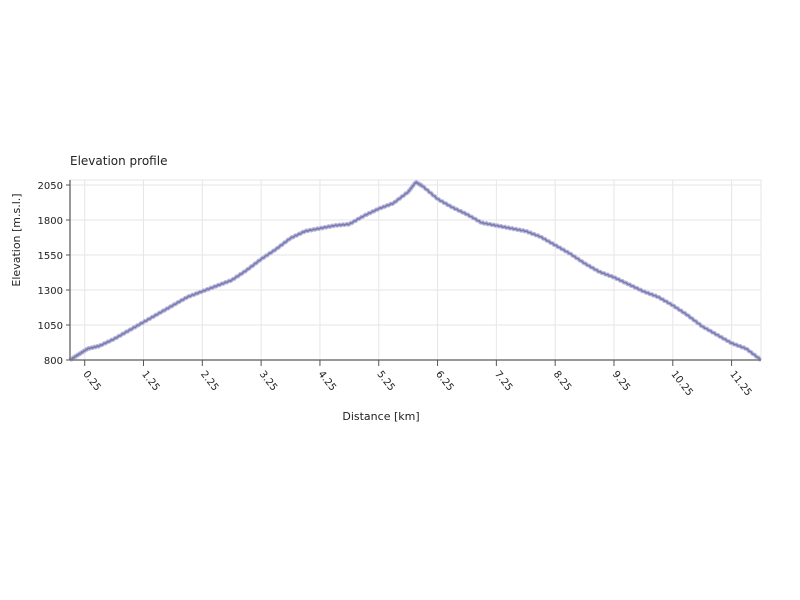  Describe the element at coordinates (681, 383) in the screenshot. I see `x-tick-label: 10.25` at that location.